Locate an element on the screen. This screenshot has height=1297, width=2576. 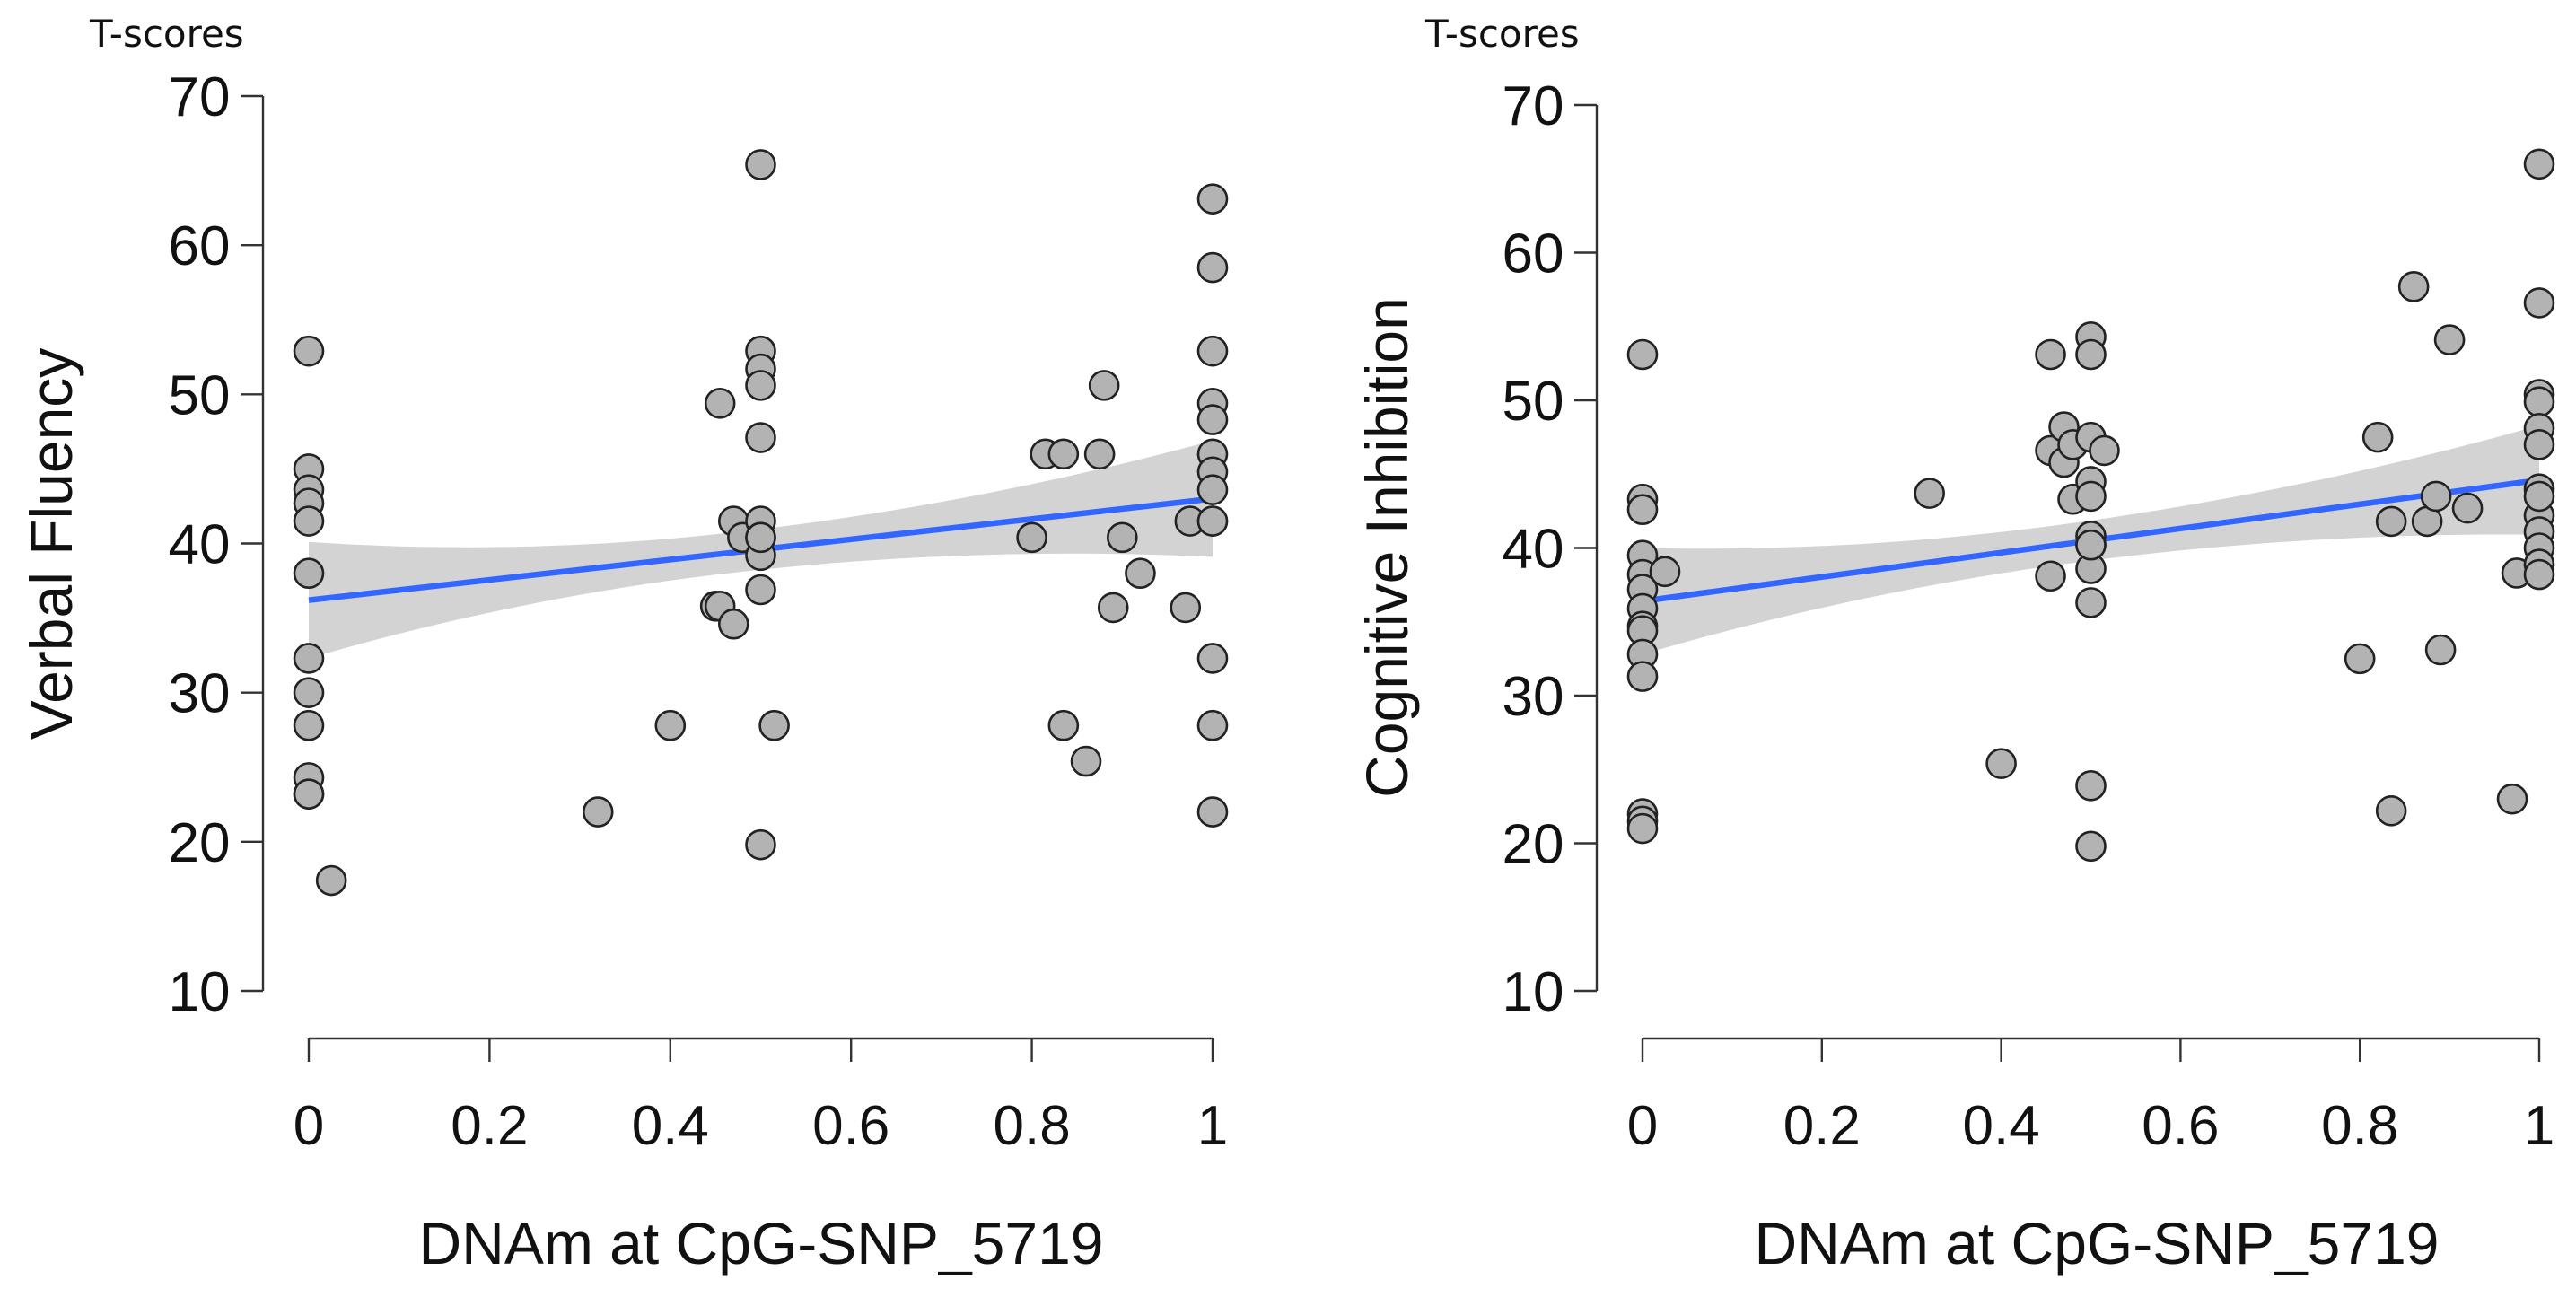
y-tick-label: 40 is located at coordinates (1533, 550).